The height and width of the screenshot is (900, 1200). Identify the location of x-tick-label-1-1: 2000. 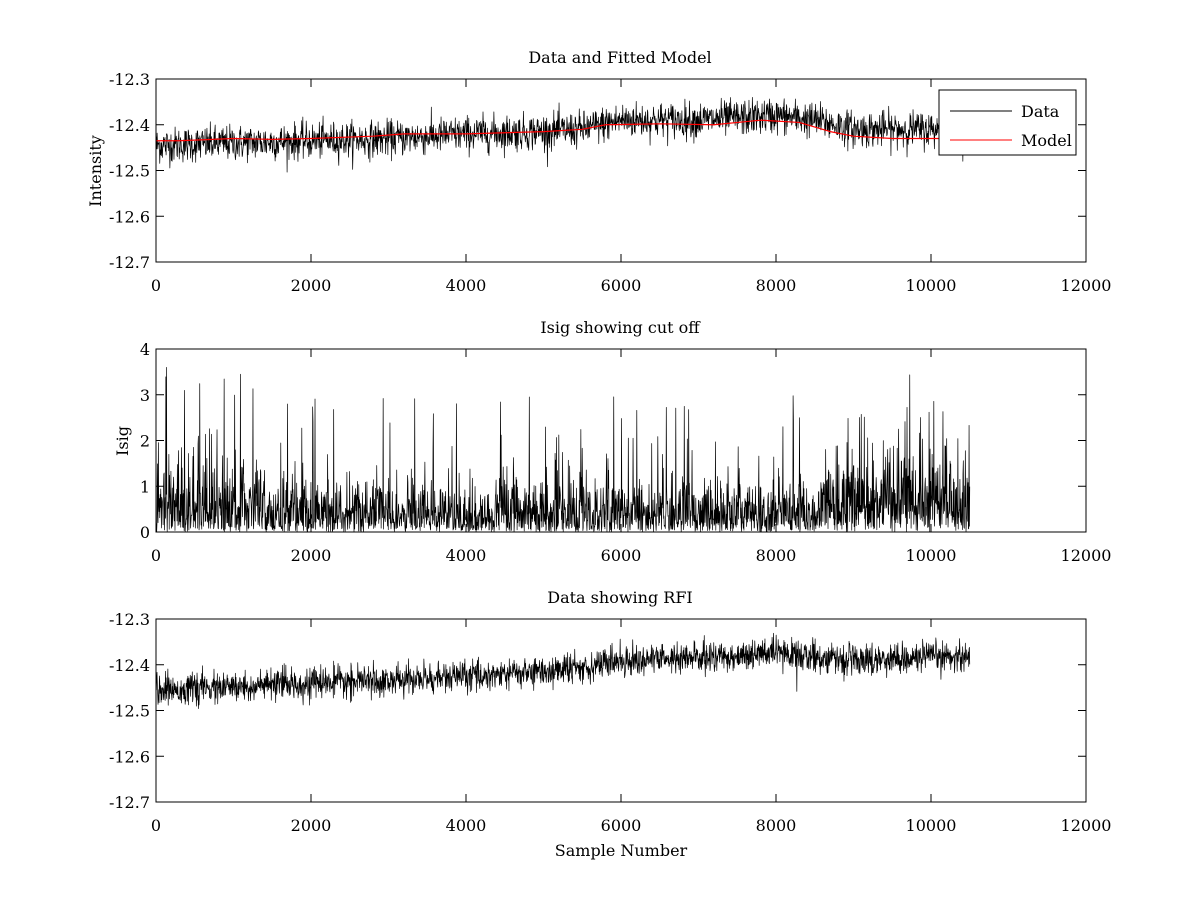
(311, 285).